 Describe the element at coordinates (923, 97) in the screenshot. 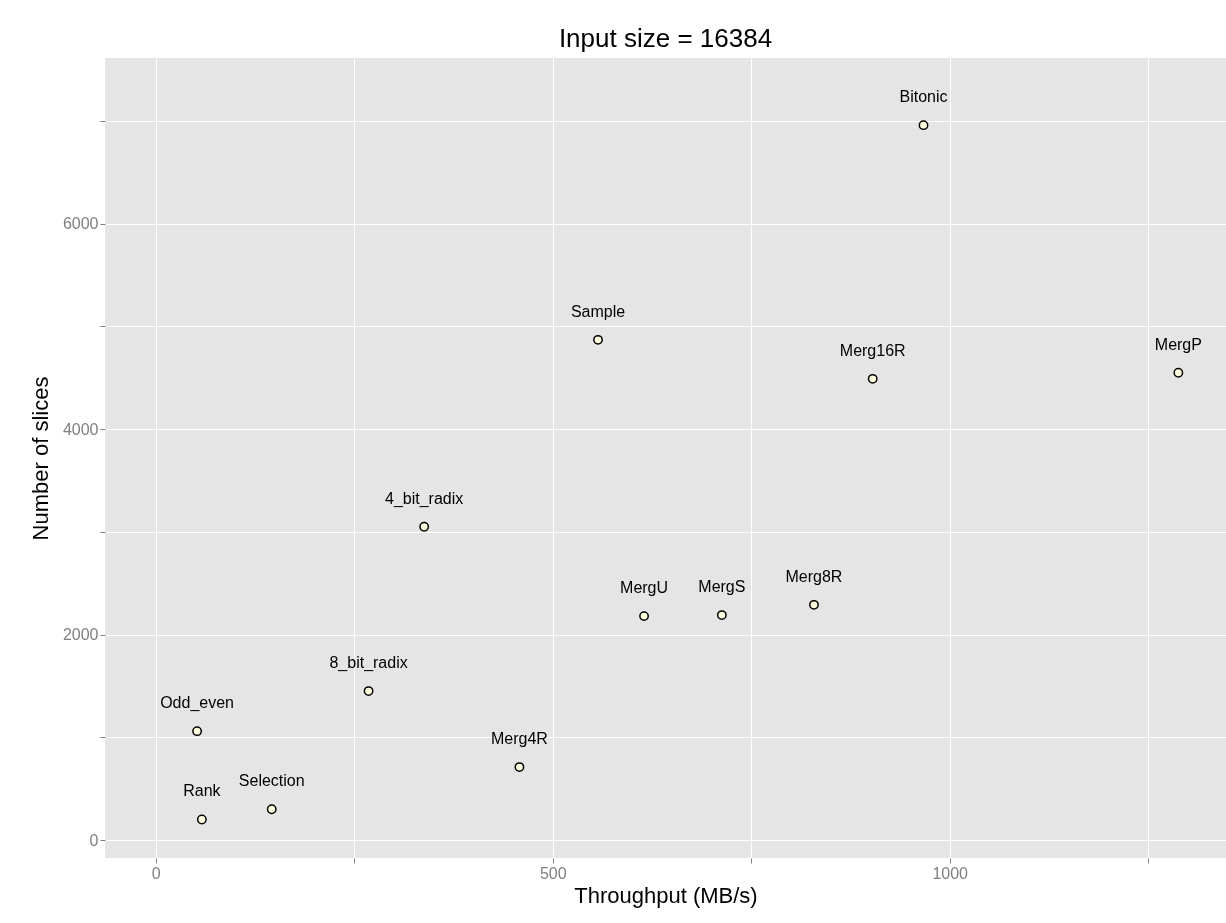

I see `annotation: Bitonic` at that location.